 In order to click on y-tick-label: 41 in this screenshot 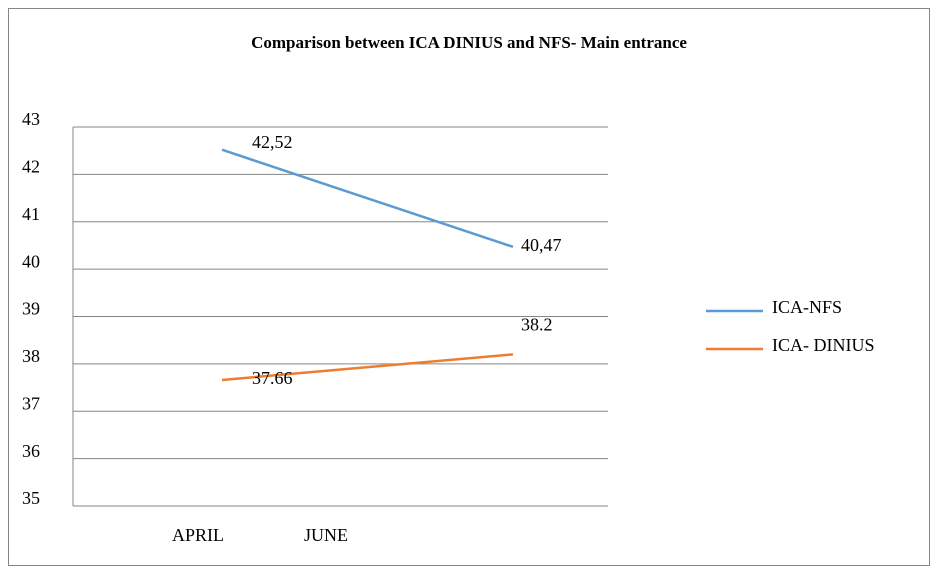, I will do `click(31, 214)`.